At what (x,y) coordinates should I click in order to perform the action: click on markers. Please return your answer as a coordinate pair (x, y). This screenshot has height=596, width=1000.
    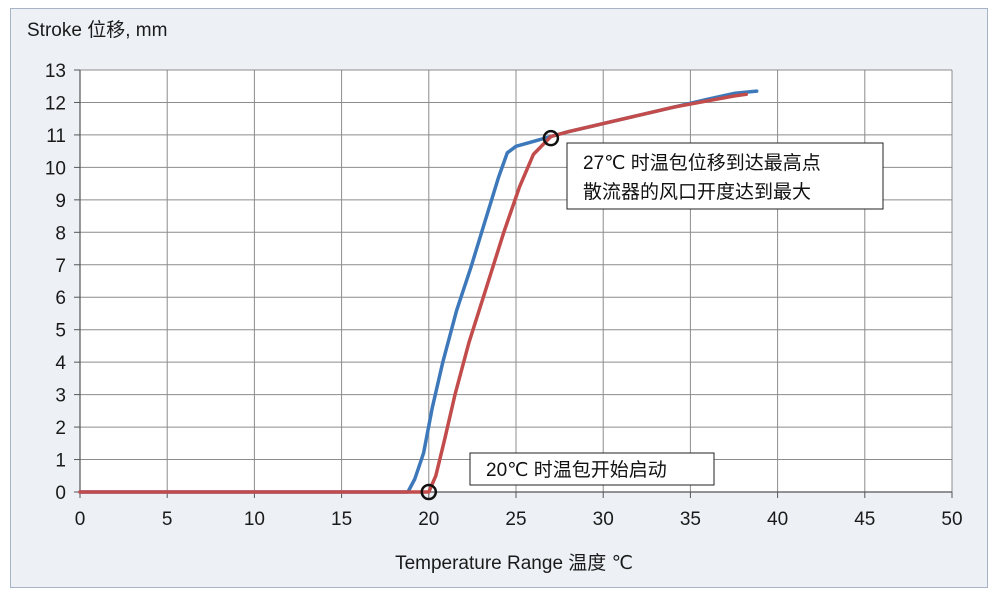
    Looking at the image, I should click on (490, 315).